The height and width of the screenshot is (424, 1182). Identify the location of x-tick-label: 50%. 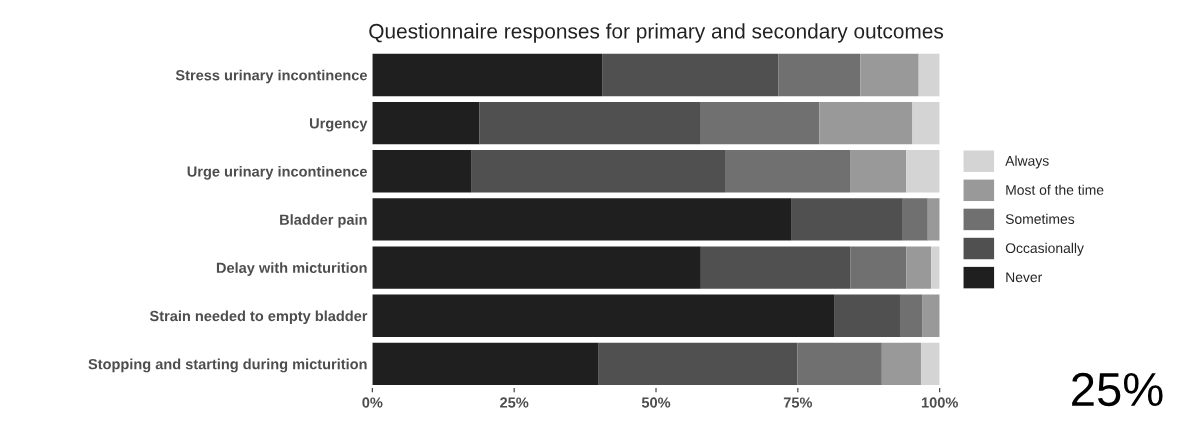
(656, 402).